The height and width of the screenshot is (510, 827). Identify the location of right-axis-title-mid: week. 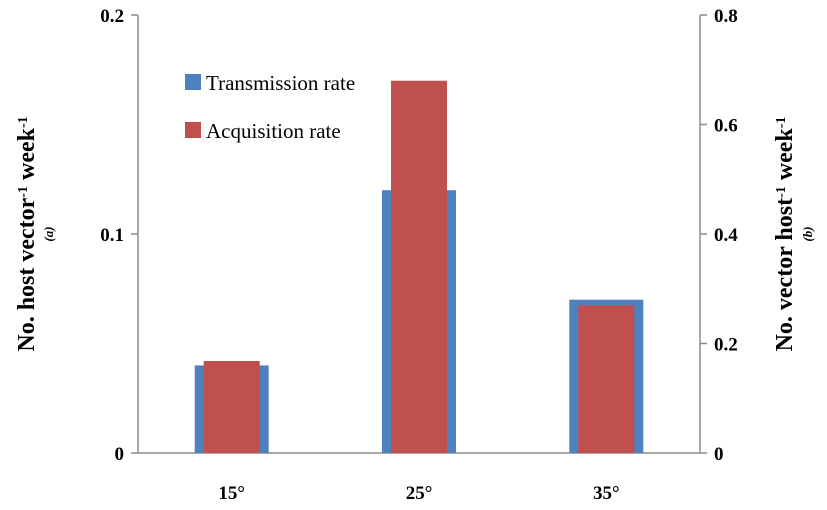
(785, 157).